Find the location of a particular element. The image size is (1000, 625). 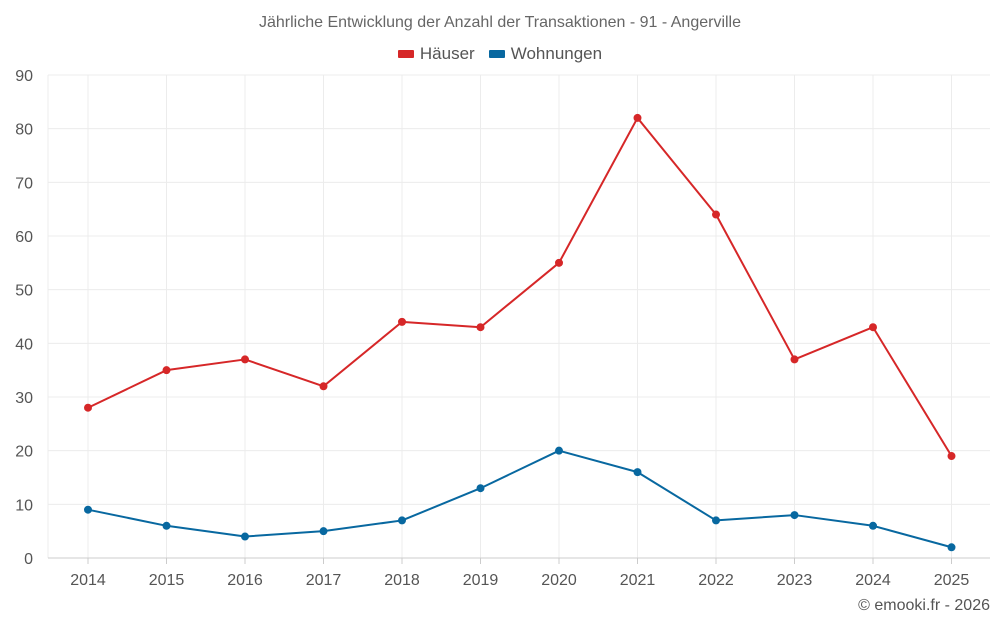

x-tick-label: 2018 is located at coordinates (402, 580).